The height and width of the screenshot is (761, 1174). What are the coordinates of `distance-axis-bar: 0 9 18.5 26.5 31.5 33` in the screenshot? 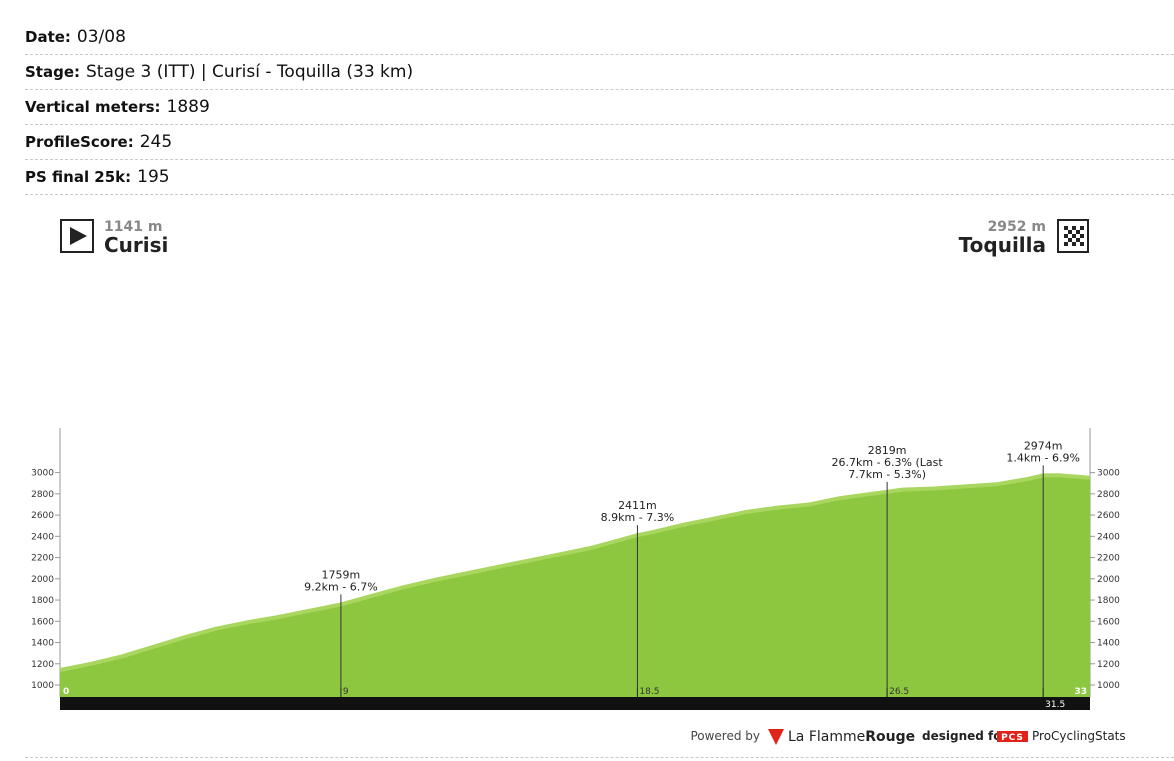 It's located at (575, 698).